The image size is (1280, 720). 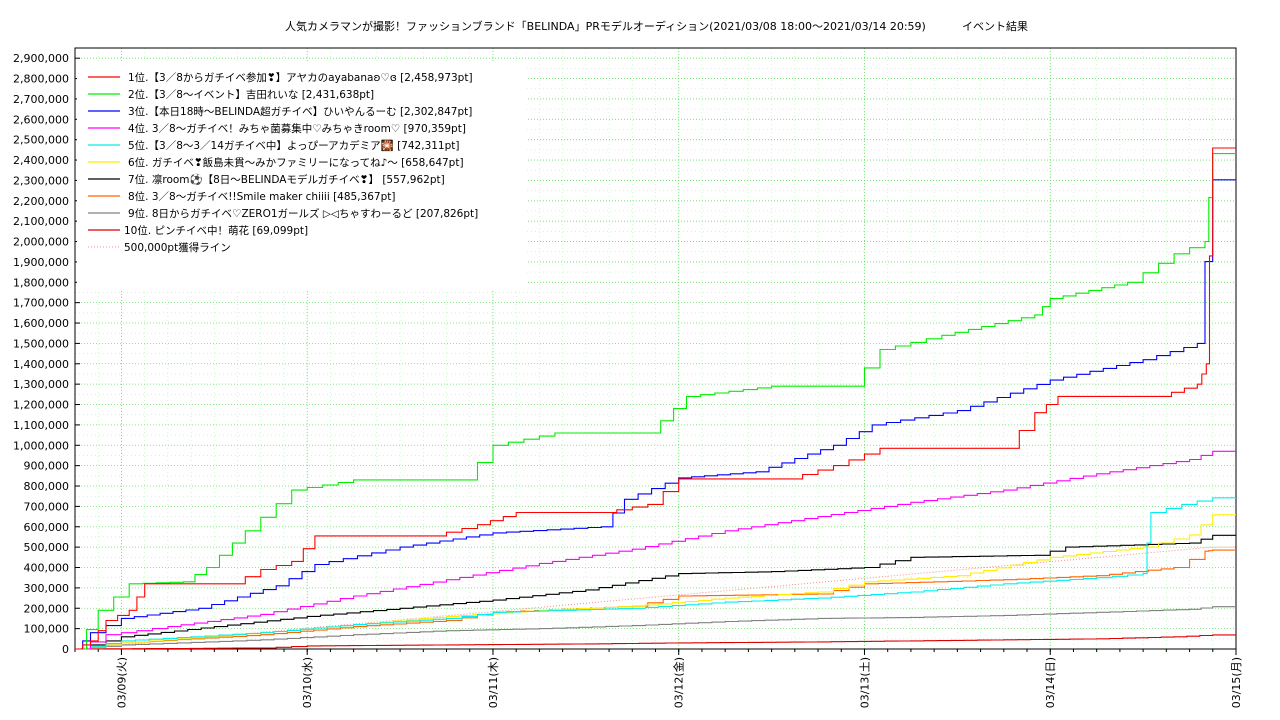 What do you see at coordinates (41, 303) in the screenshot?
I see `y-tick-label: 1,700,000` at bounding box center [41, 303].